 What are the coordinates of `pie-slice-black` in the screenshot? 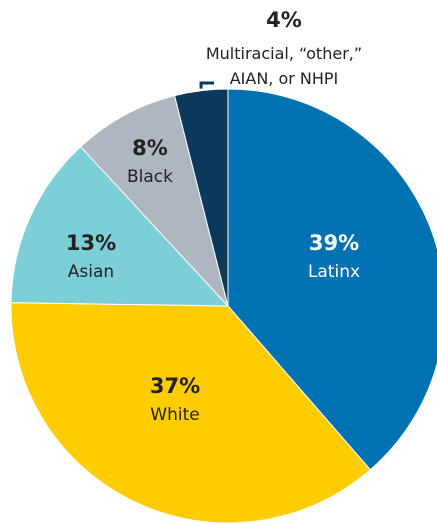 It's located at (154, 201).